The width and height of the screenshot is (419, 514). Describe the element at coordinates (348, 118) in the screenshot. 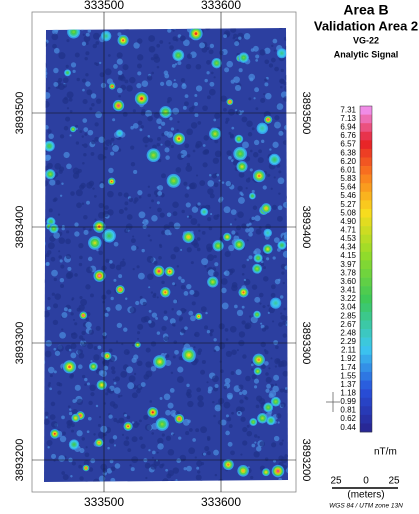

I see `colorbar-label: 7.13` at that location.